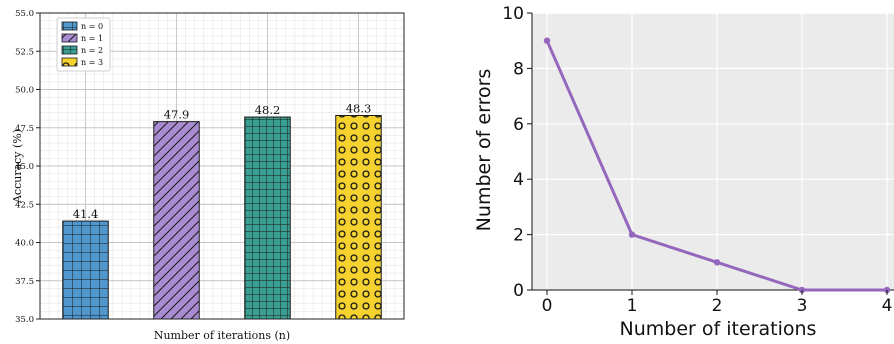 This screenshot has width=894, height=344. What do you see at coordinates (24, 14) in the screenshot?
I see `bar-y-tick-label: 55.0` at bounding box center [24, 14].